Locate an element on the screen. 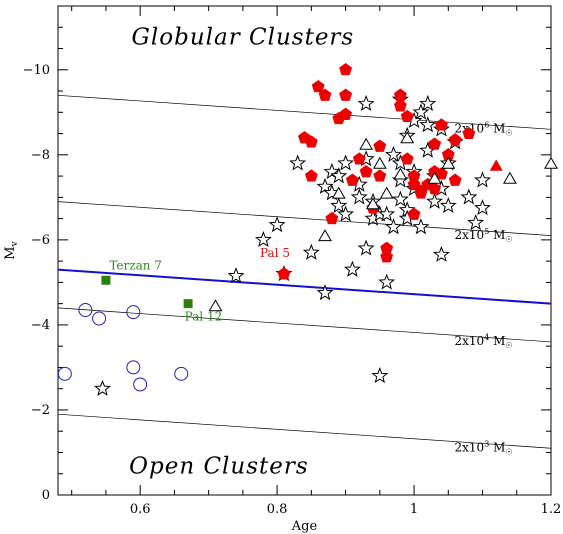 The height and width of the screenshot is (534, 563). x-tick-label: 0.6 is located at coordinates (140, 509).